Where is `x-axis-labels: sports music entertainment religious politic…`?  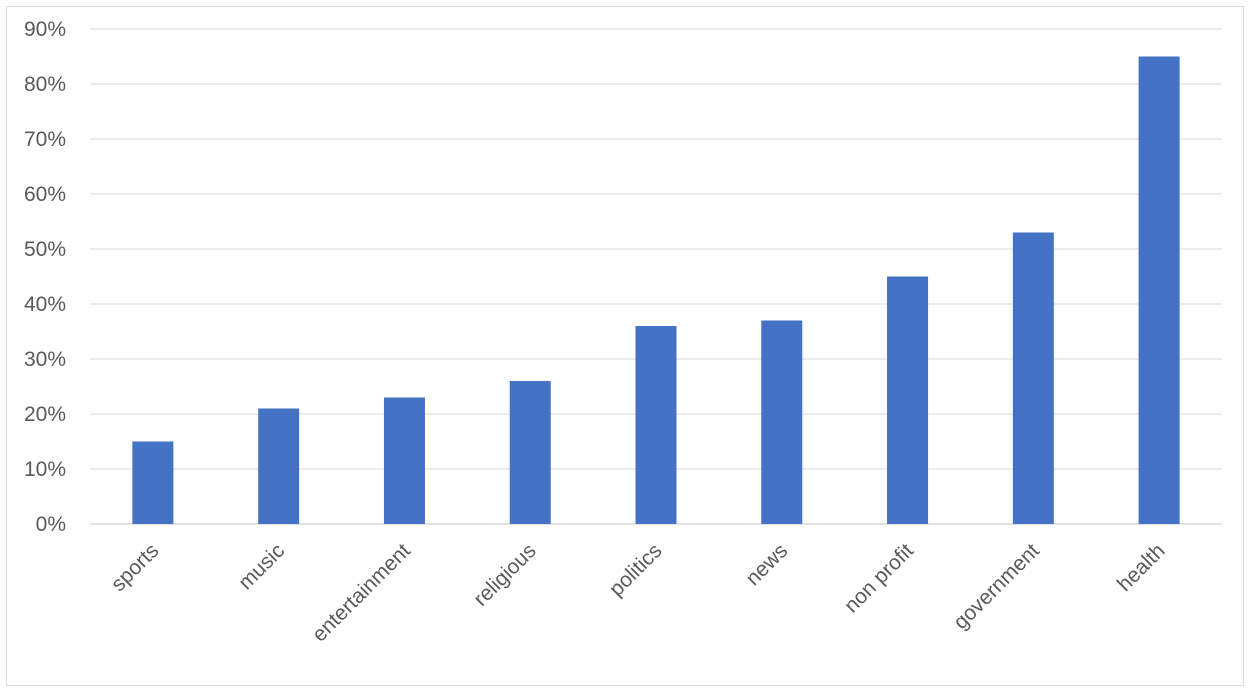
x-axis-labels: sports music entertainment religious politic… is located at coordinates (638, 592).